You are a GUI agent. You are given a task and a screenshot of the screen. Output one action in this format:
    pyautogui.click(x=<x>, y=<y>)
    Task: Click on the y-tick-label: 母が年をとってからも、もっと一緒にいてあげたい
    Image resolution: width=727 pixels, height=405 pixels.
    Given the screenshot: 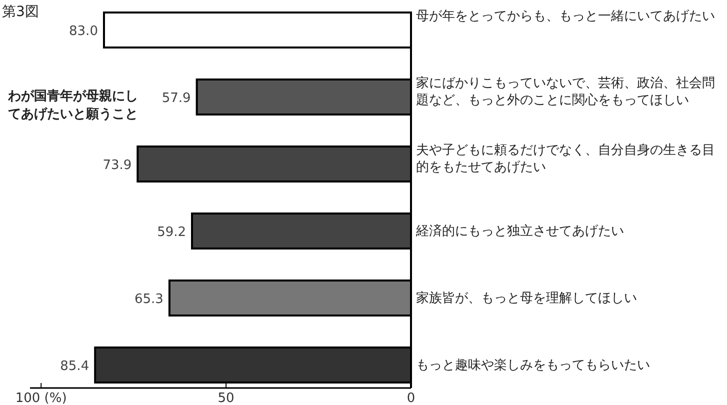 What is the action you would take?
    pyautogui.click(x=565, y=16)
    